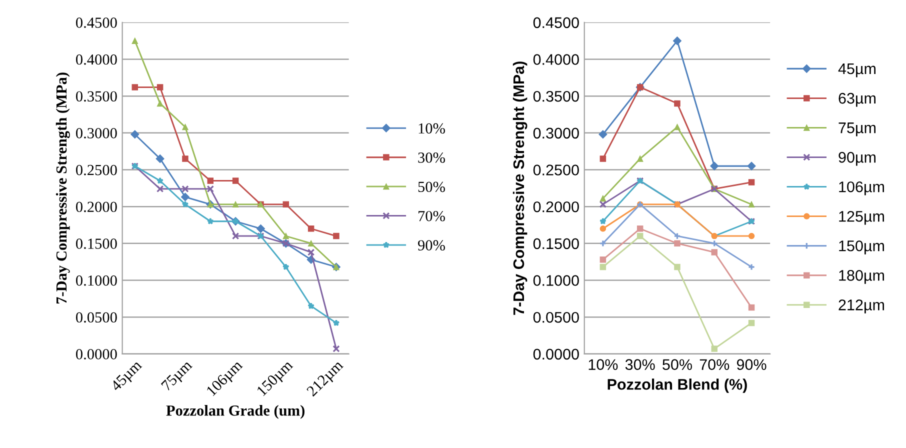 The width and height of the screenshot is (906, 448). Describe the element at coordinates (857, 159) in the screenshot. I see `legend-label: 90µm` at that location.